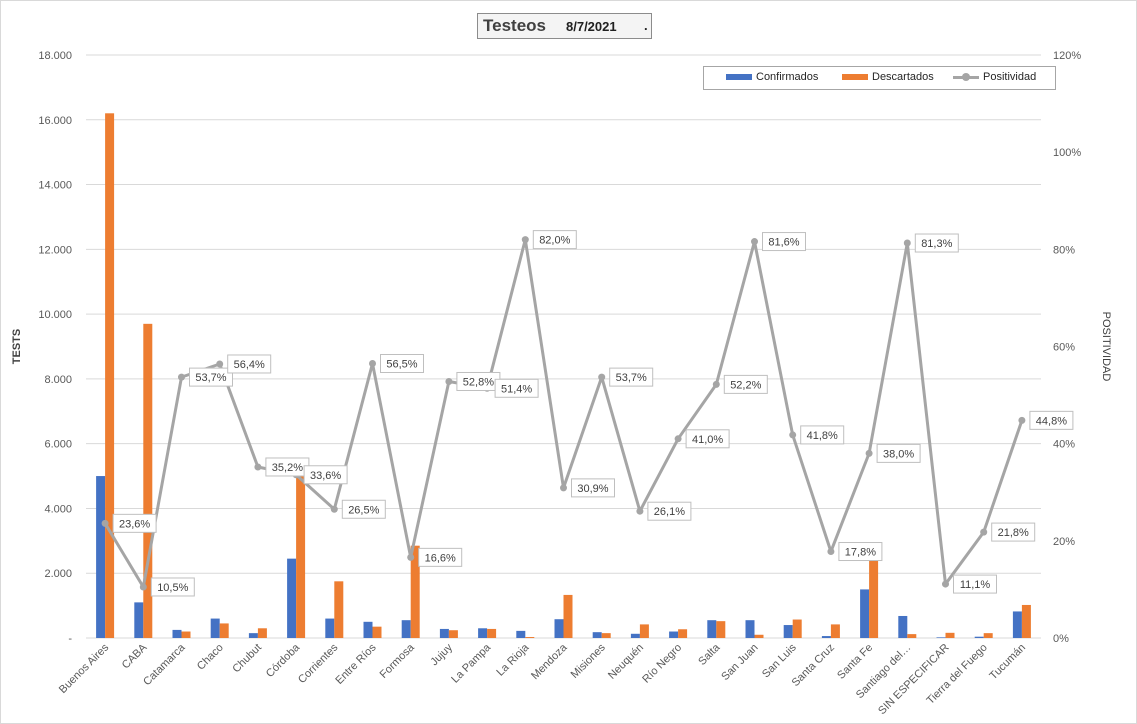 The width and height of the screenshot is (1137, 724). I want to click on data-label-positividad: 11,1%, so click(975, 585).